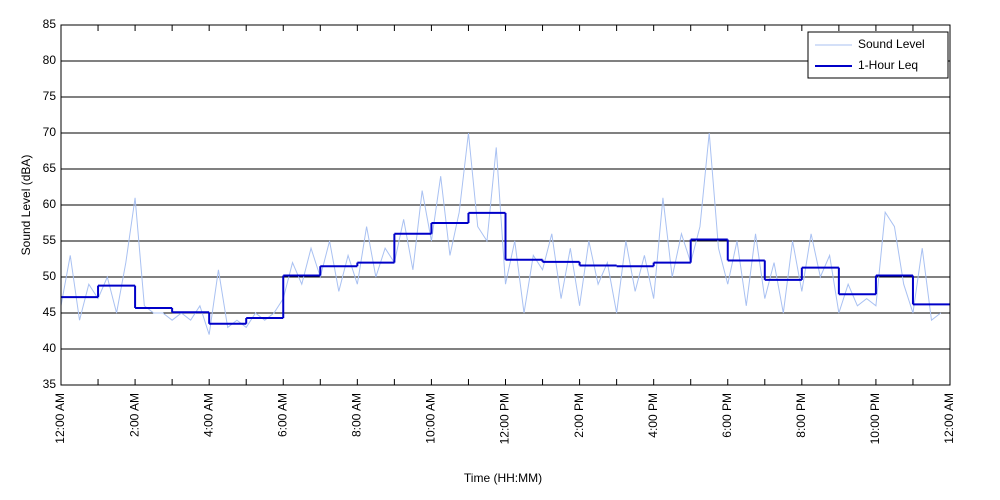 This screenshot has height=500, width=1000. What do you see at coordinates (875, 418) in the screenshot?
I see `x-tick-label: 10:00 PM` at bounding box center [875, 418].